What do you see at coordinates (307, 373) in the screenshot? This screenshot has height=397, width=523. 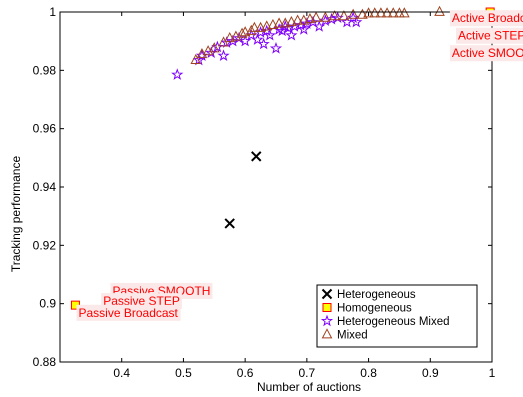 I see `x-tick-label: 0.7` at bounding box center [307, 373].